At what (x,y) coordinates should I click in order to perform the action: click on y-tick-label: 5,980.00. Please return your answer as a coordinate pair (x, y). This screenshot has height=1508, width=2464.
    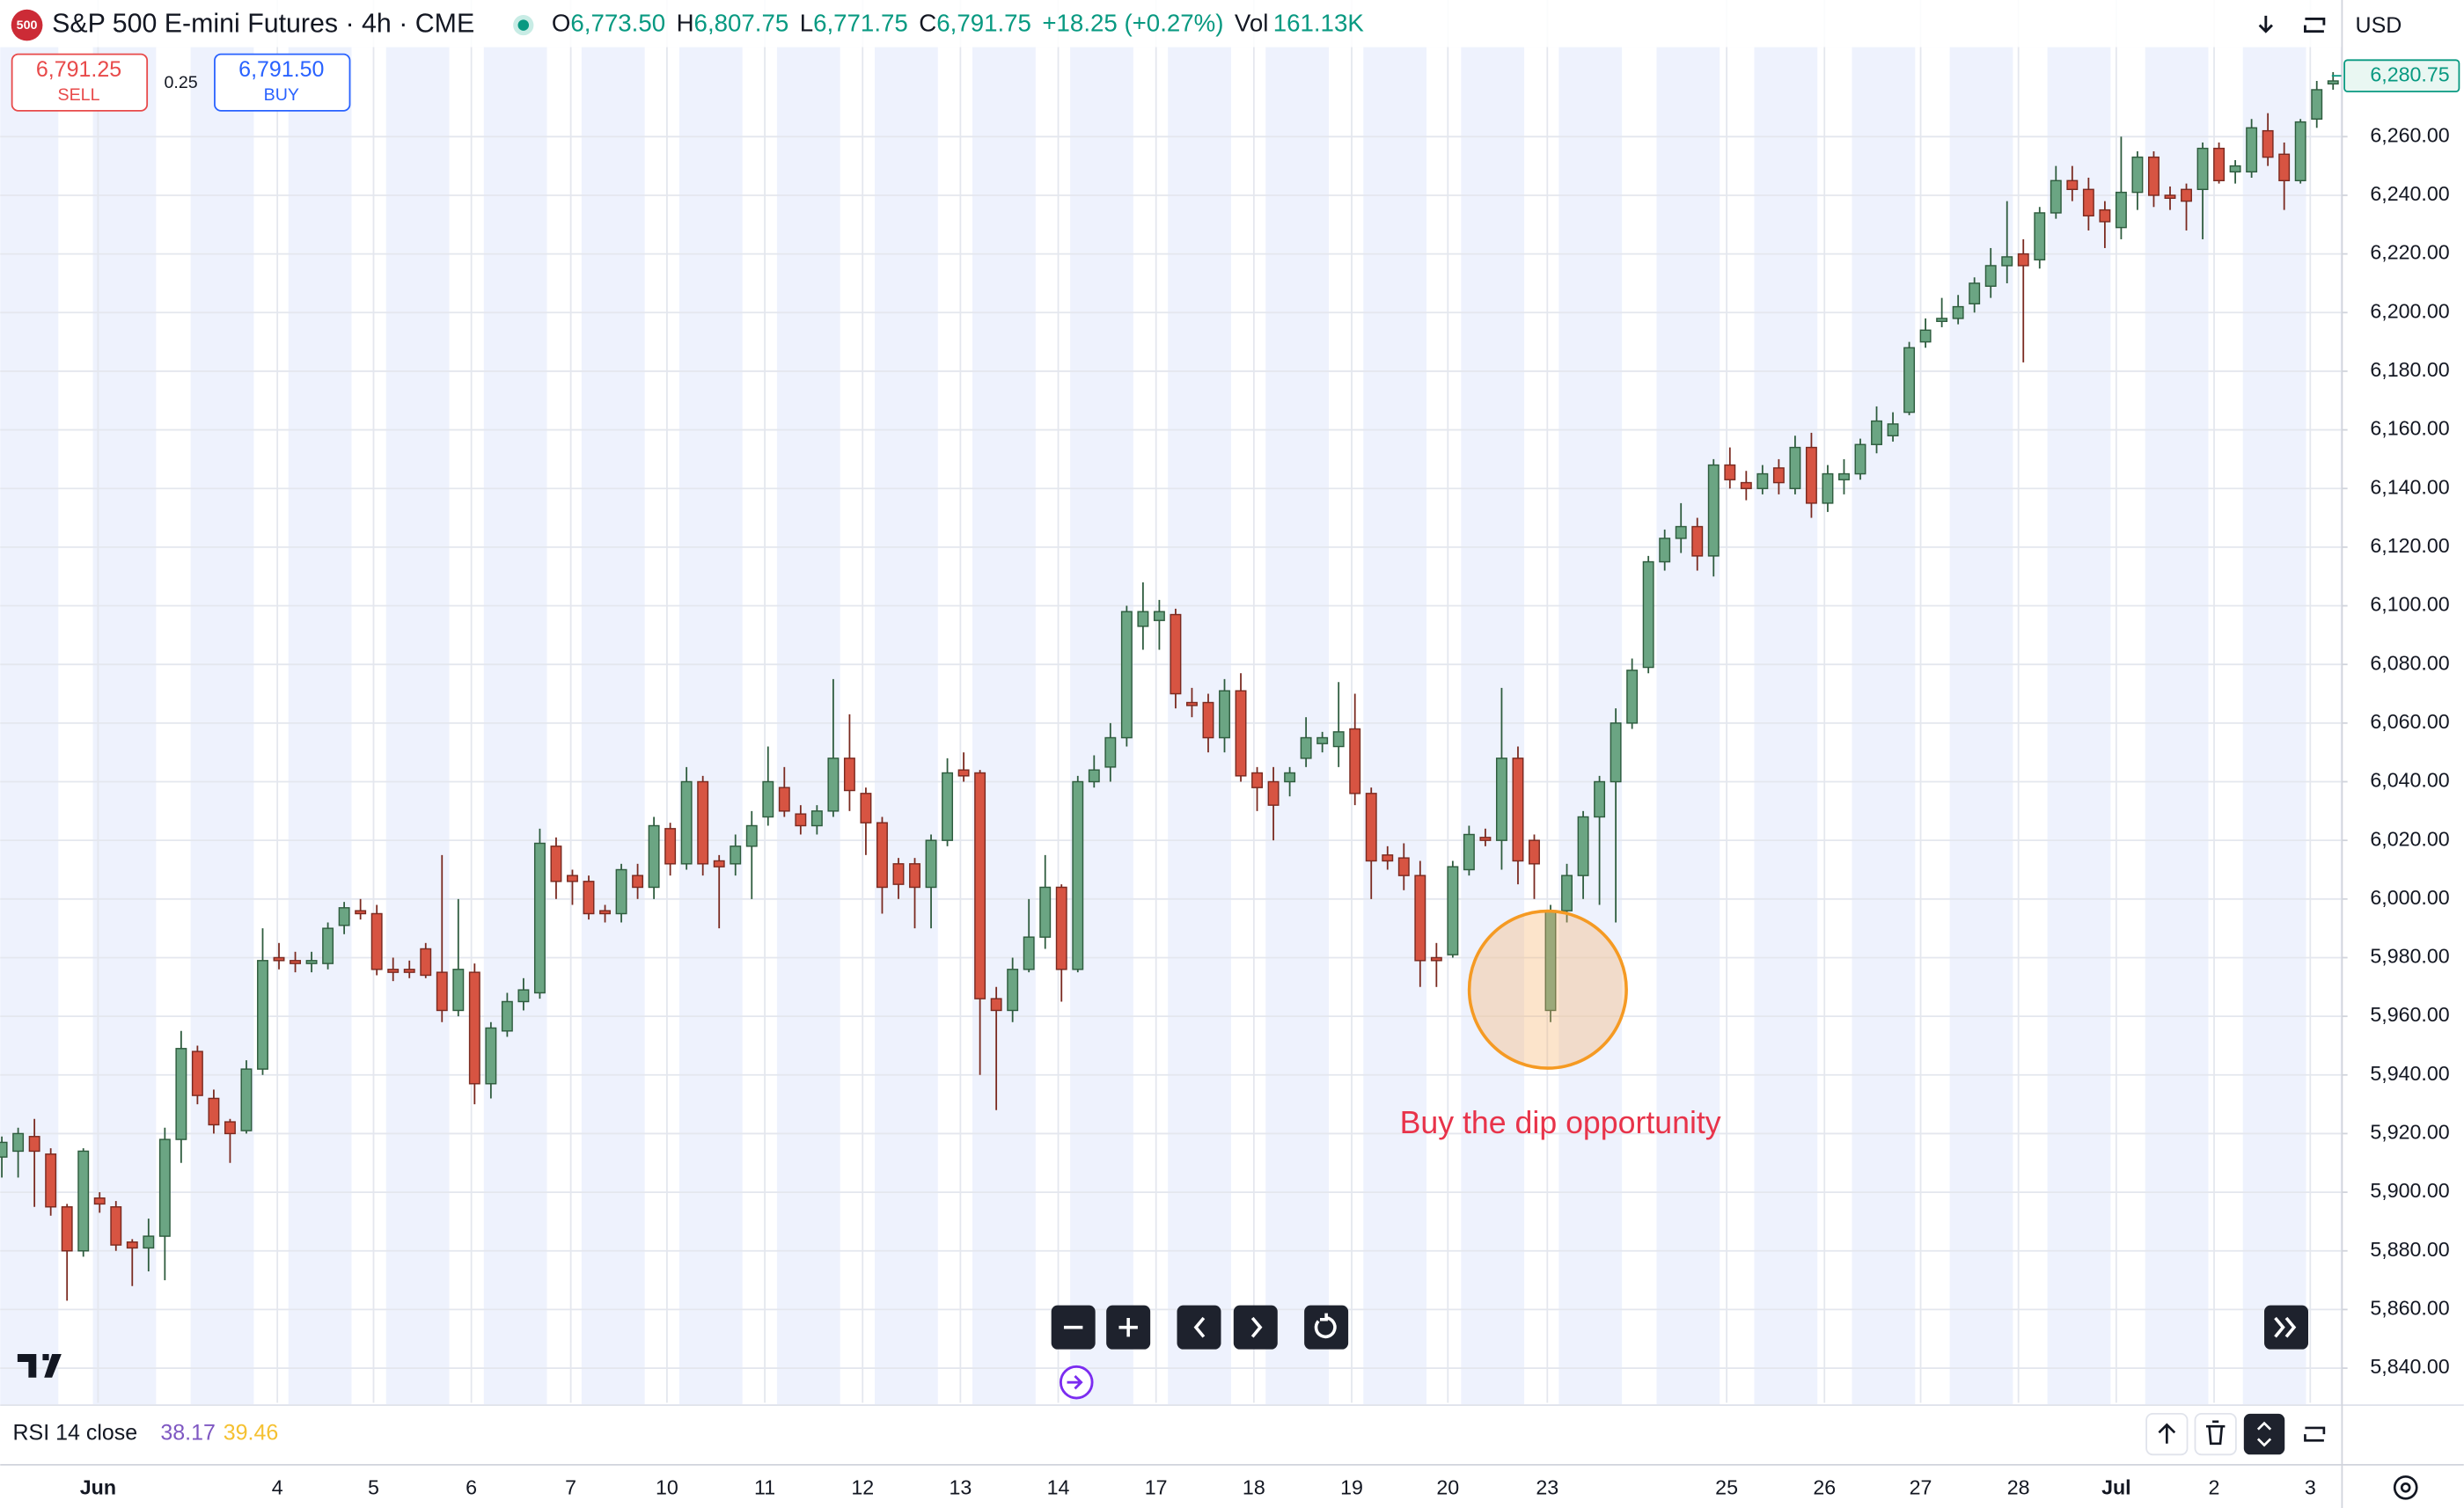
    Looking at the image, I should click on (2409, 956).